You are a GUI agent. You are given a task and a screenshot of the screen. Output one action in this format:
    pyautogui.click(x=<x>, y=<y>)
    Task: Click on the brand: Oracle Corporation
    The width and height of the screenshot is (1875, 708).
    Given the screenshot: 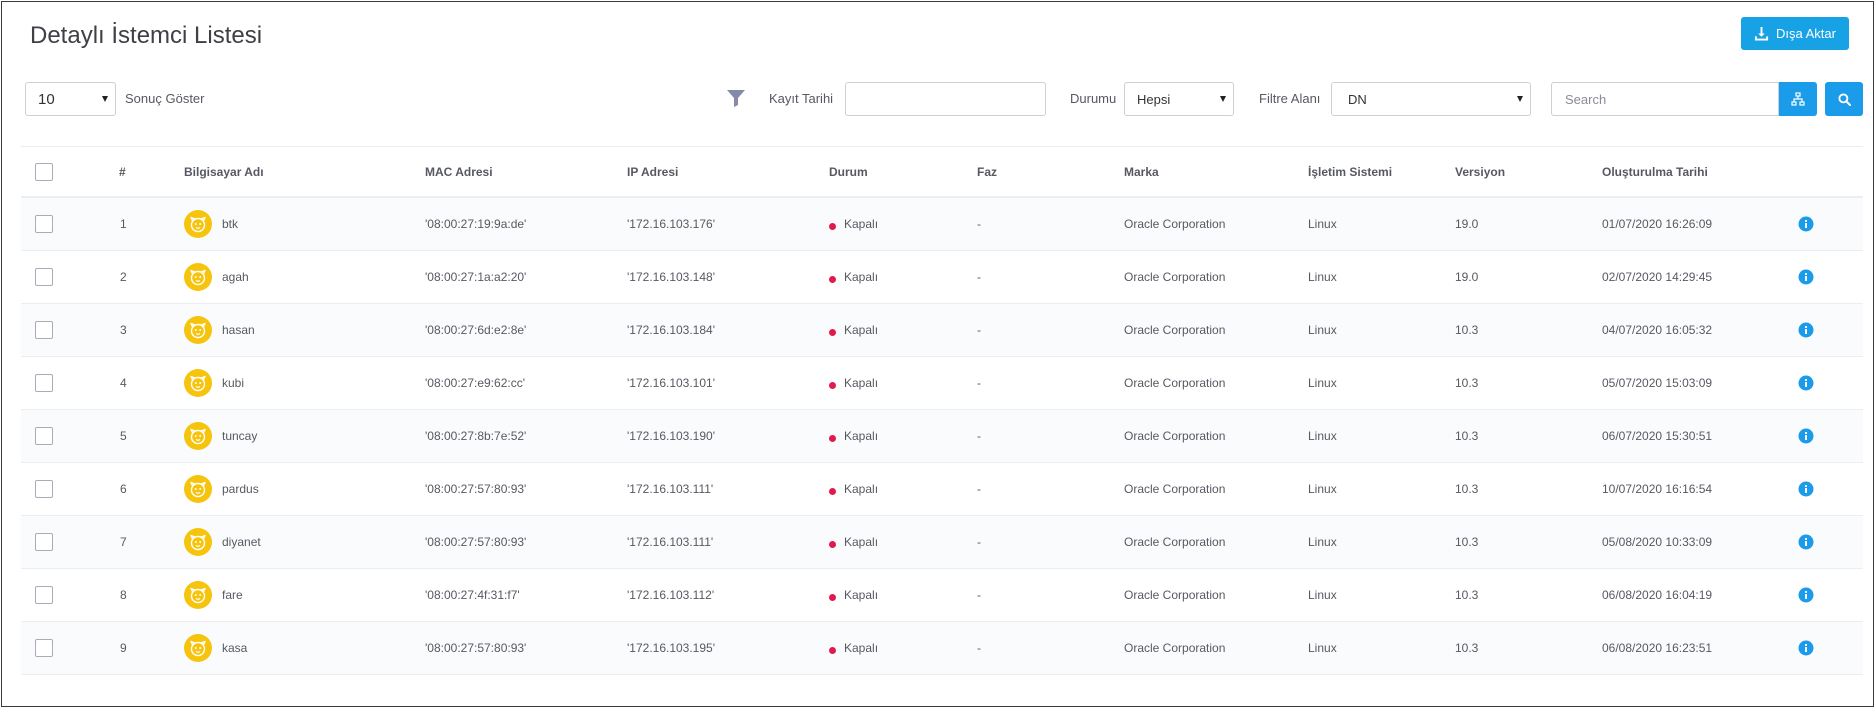 What is the action you would take?
    pyautogui.click(x=1175, y=277)
    